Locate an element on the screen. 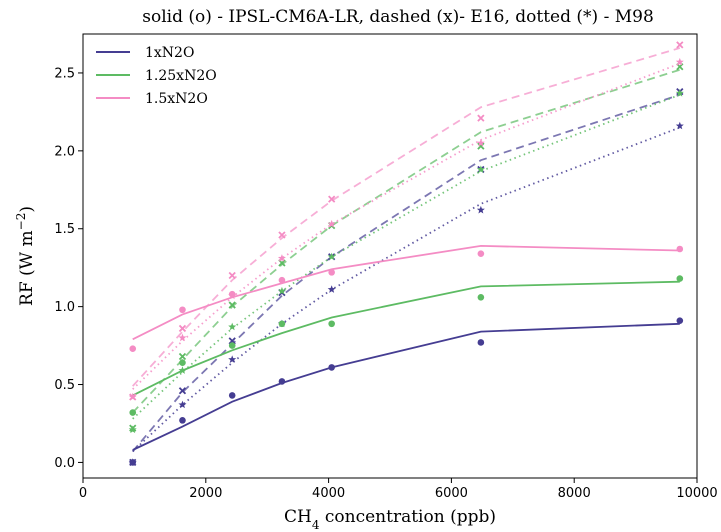  legend-label: 1xN2O is located at coordinates (169, 53).